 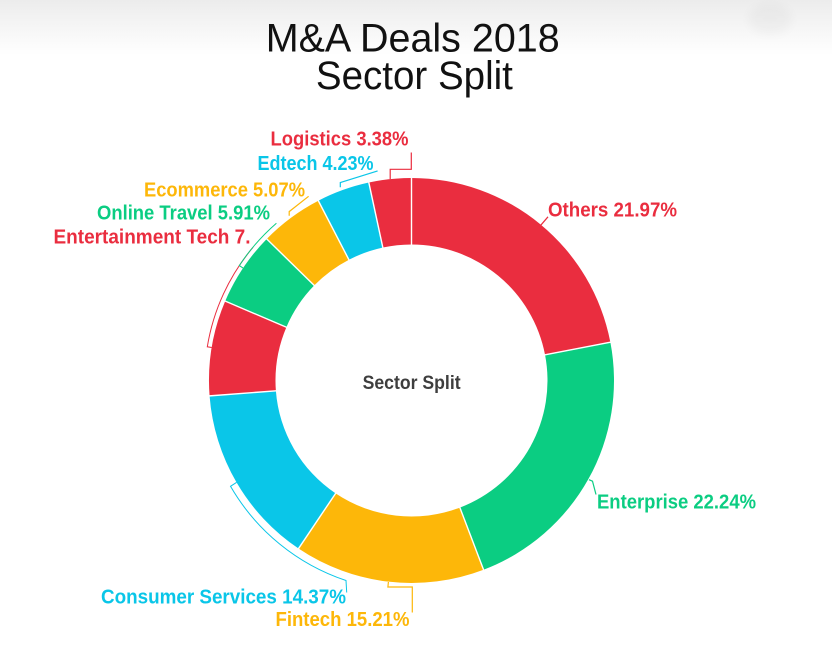 What do you see at coordinates (152, 237) in the screenshot?
I see `svg-text: Entertainment Tech 7.` at bounding box center [152, 237].